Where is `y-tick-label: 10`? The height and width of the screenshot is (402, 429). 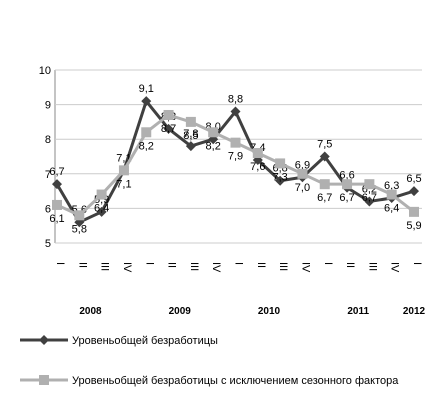
y-tick-label: 10 is located at coordinates (45, 71).